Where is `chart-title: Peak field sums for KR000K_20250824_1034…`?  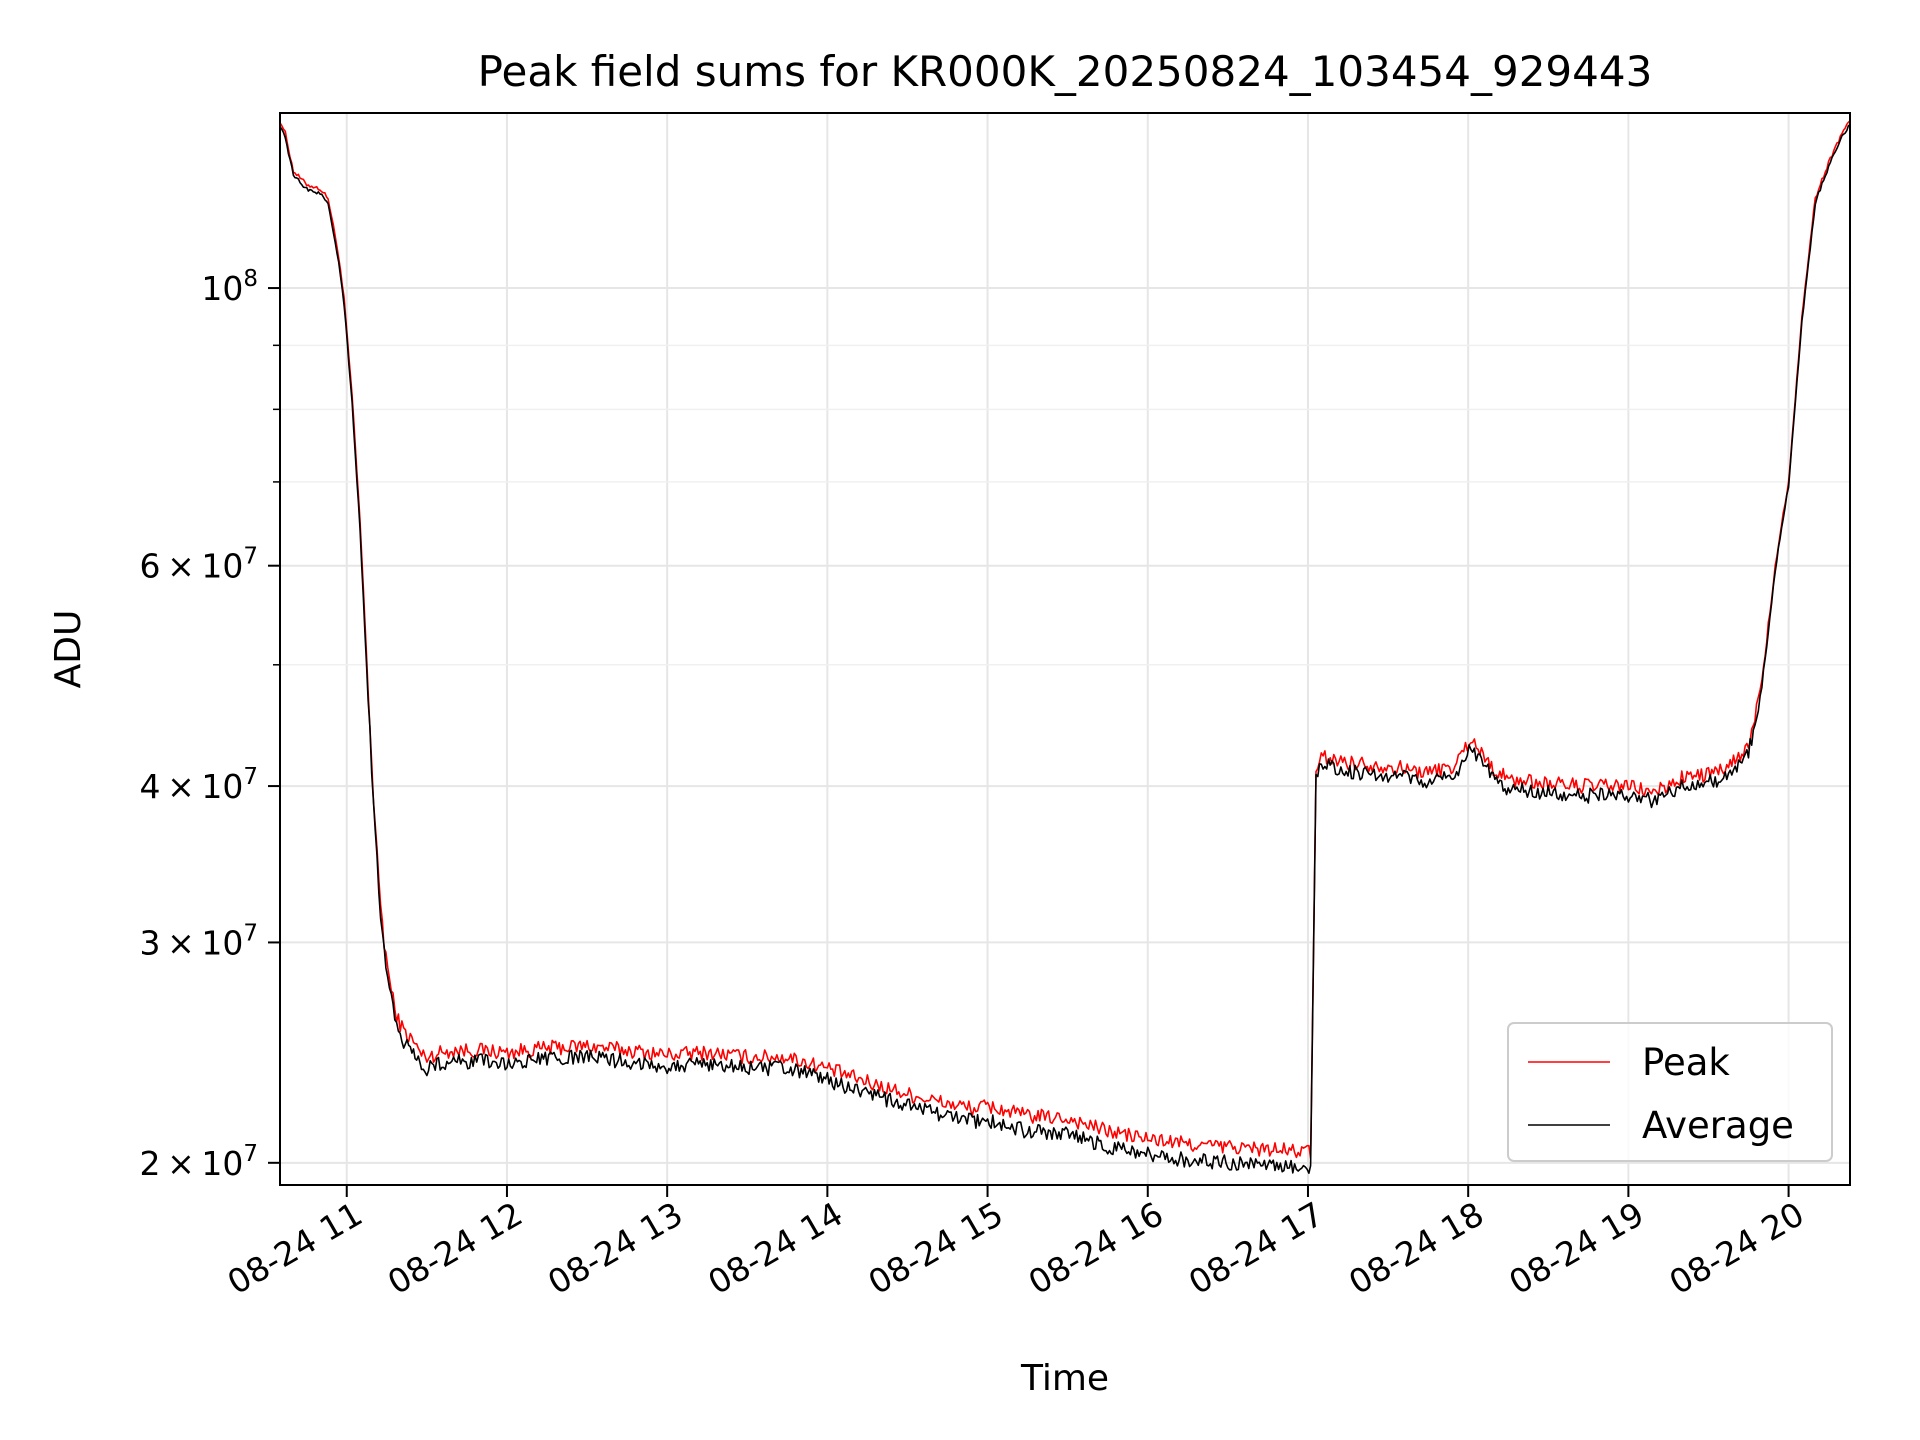 chart-title: Peak field sums for KR000K_20250824_1034… is located at coordinates (1065, 71).